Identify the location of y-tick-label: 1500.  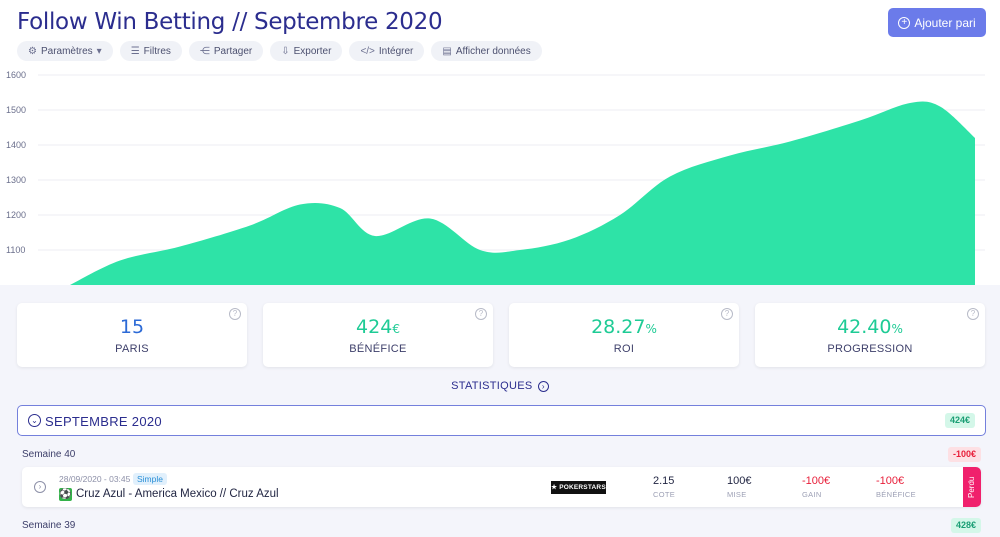
(16, 110).